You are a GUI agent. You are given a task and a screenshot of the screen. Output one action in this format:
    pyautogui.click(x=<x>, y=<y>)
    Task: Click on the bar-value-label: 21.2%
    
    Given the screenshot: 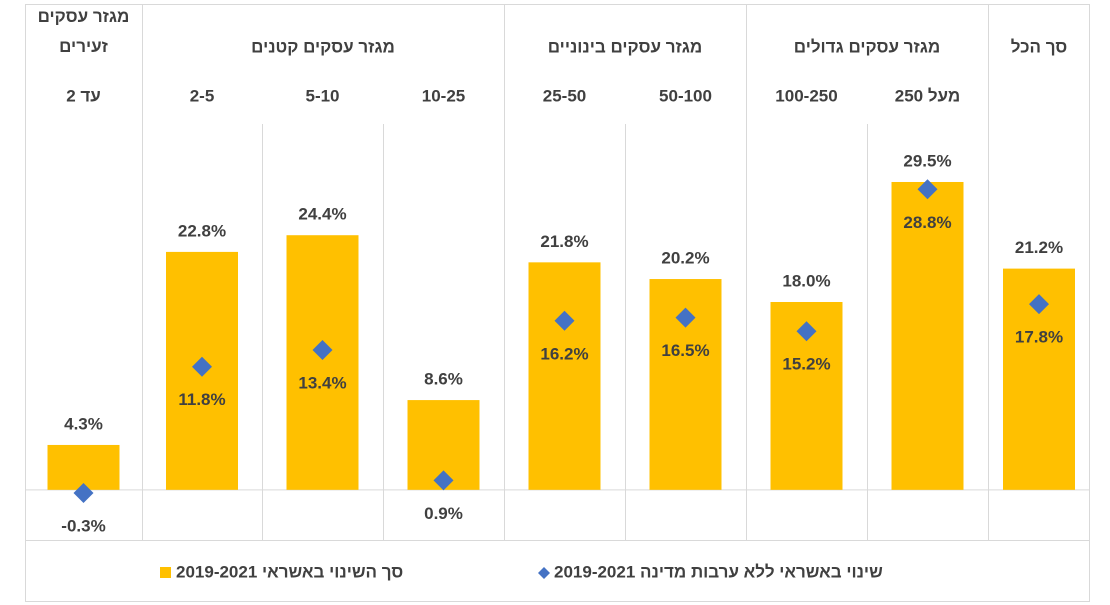 What is the action you would take?
    pyautogui.click(x=1039, y=247)
    